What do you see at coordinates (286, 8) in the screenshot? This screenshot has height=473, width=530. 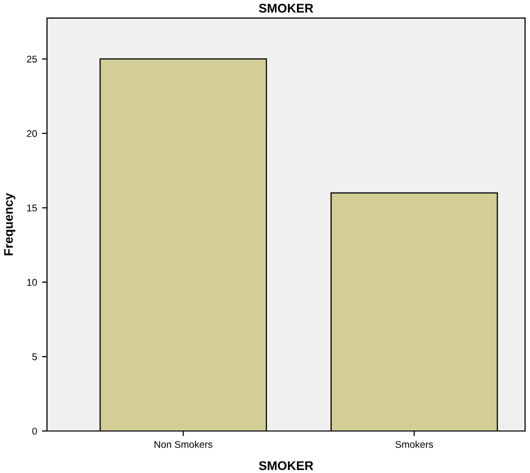 I see `chart-title: SMOKER` at bounding box center [286, 8].